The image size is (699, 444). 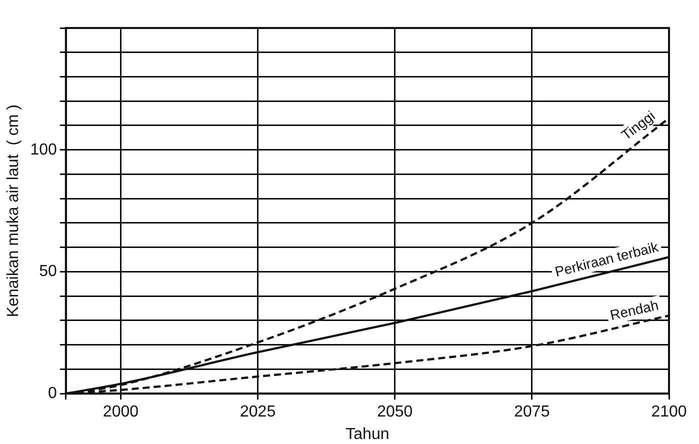 I want to click on y-tick-label: 0, so click(x=52, y=393).